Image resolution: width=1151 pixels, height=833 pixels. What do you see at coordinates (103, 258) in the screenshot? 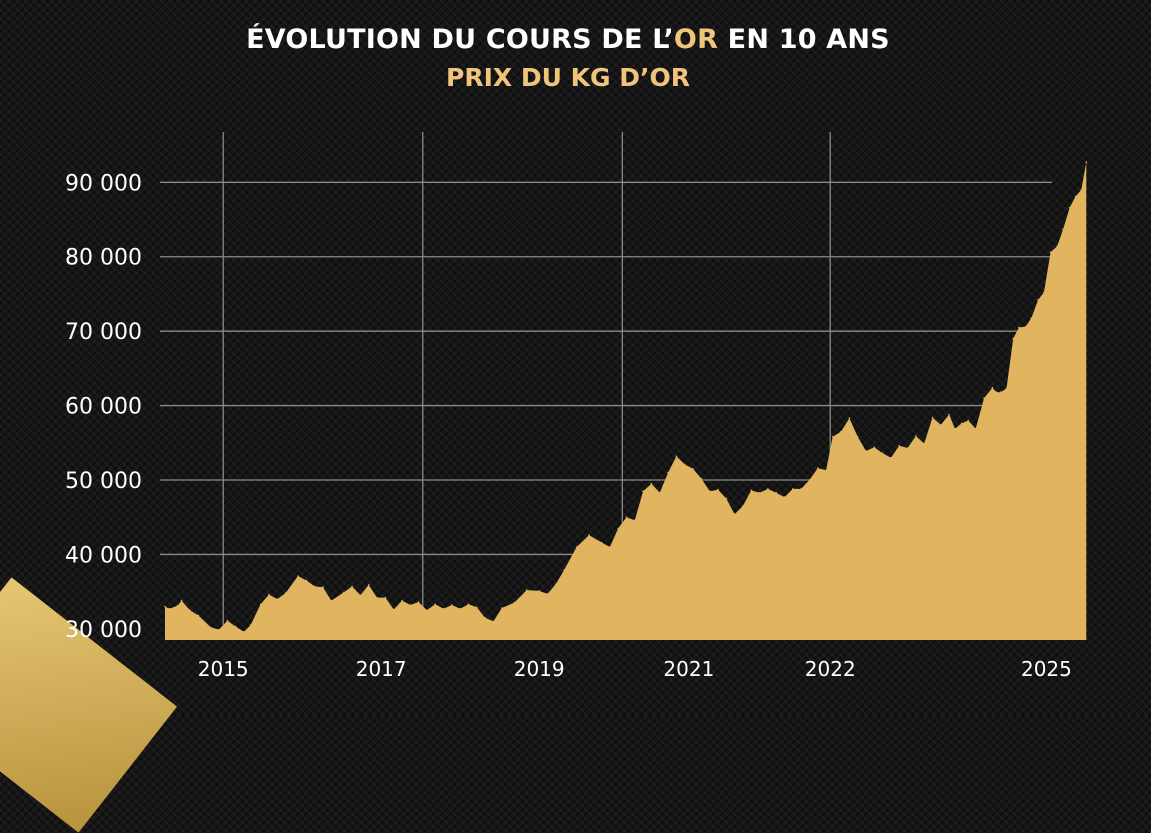
I see `y-tick-label: 80 000` at bounding box center [103, 258].